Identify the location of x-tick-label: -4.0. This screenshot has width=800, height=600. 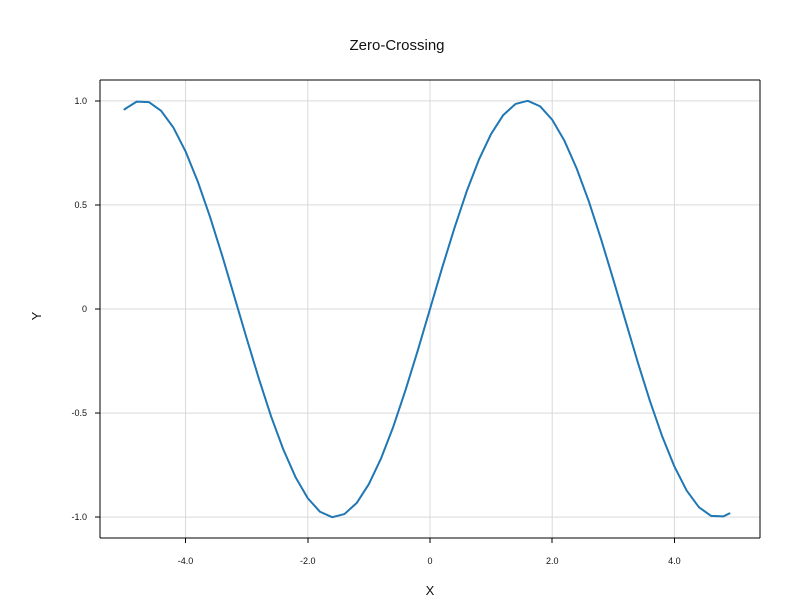
(186, 561).